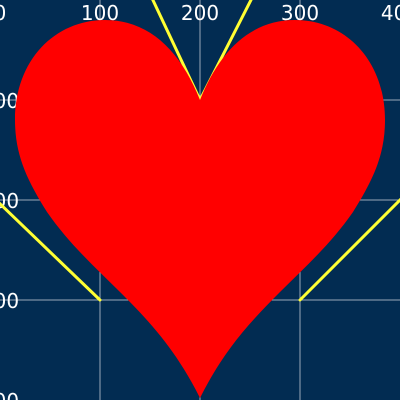  Describe the element at coordinates (390, 13) in the screenshot. I see `x-tick-label-400: 400` at that location.